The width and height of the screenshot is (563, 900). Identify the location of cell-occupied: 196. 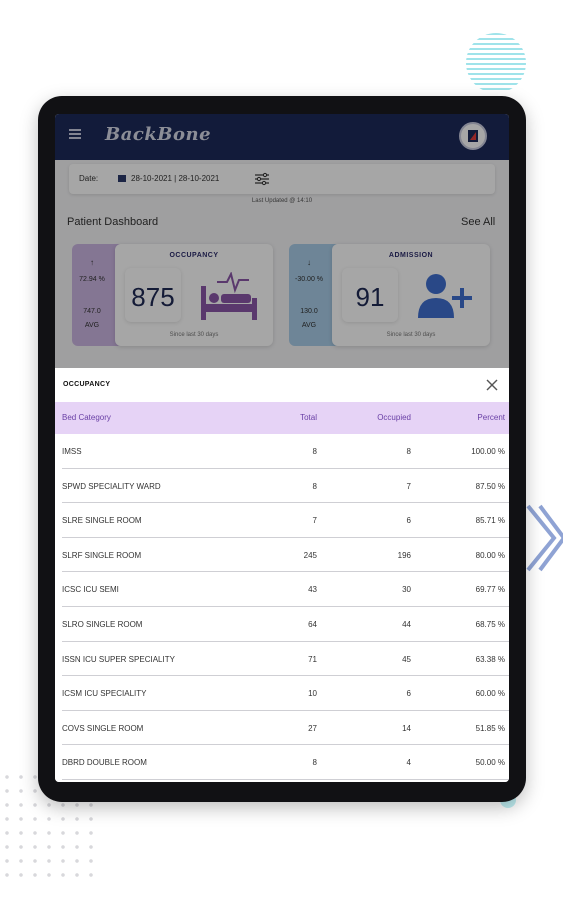
(404, 555).